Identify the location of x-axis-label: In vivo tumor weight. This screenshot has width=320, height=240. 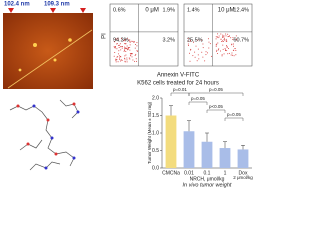
(207, 185).